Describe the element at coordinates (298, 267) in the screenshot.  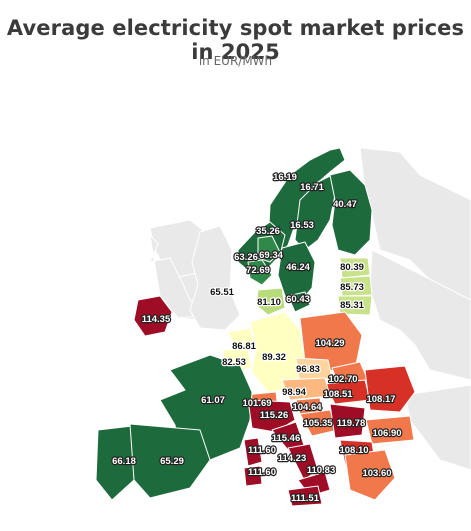
I see `zone-label: 46.24` at that location.